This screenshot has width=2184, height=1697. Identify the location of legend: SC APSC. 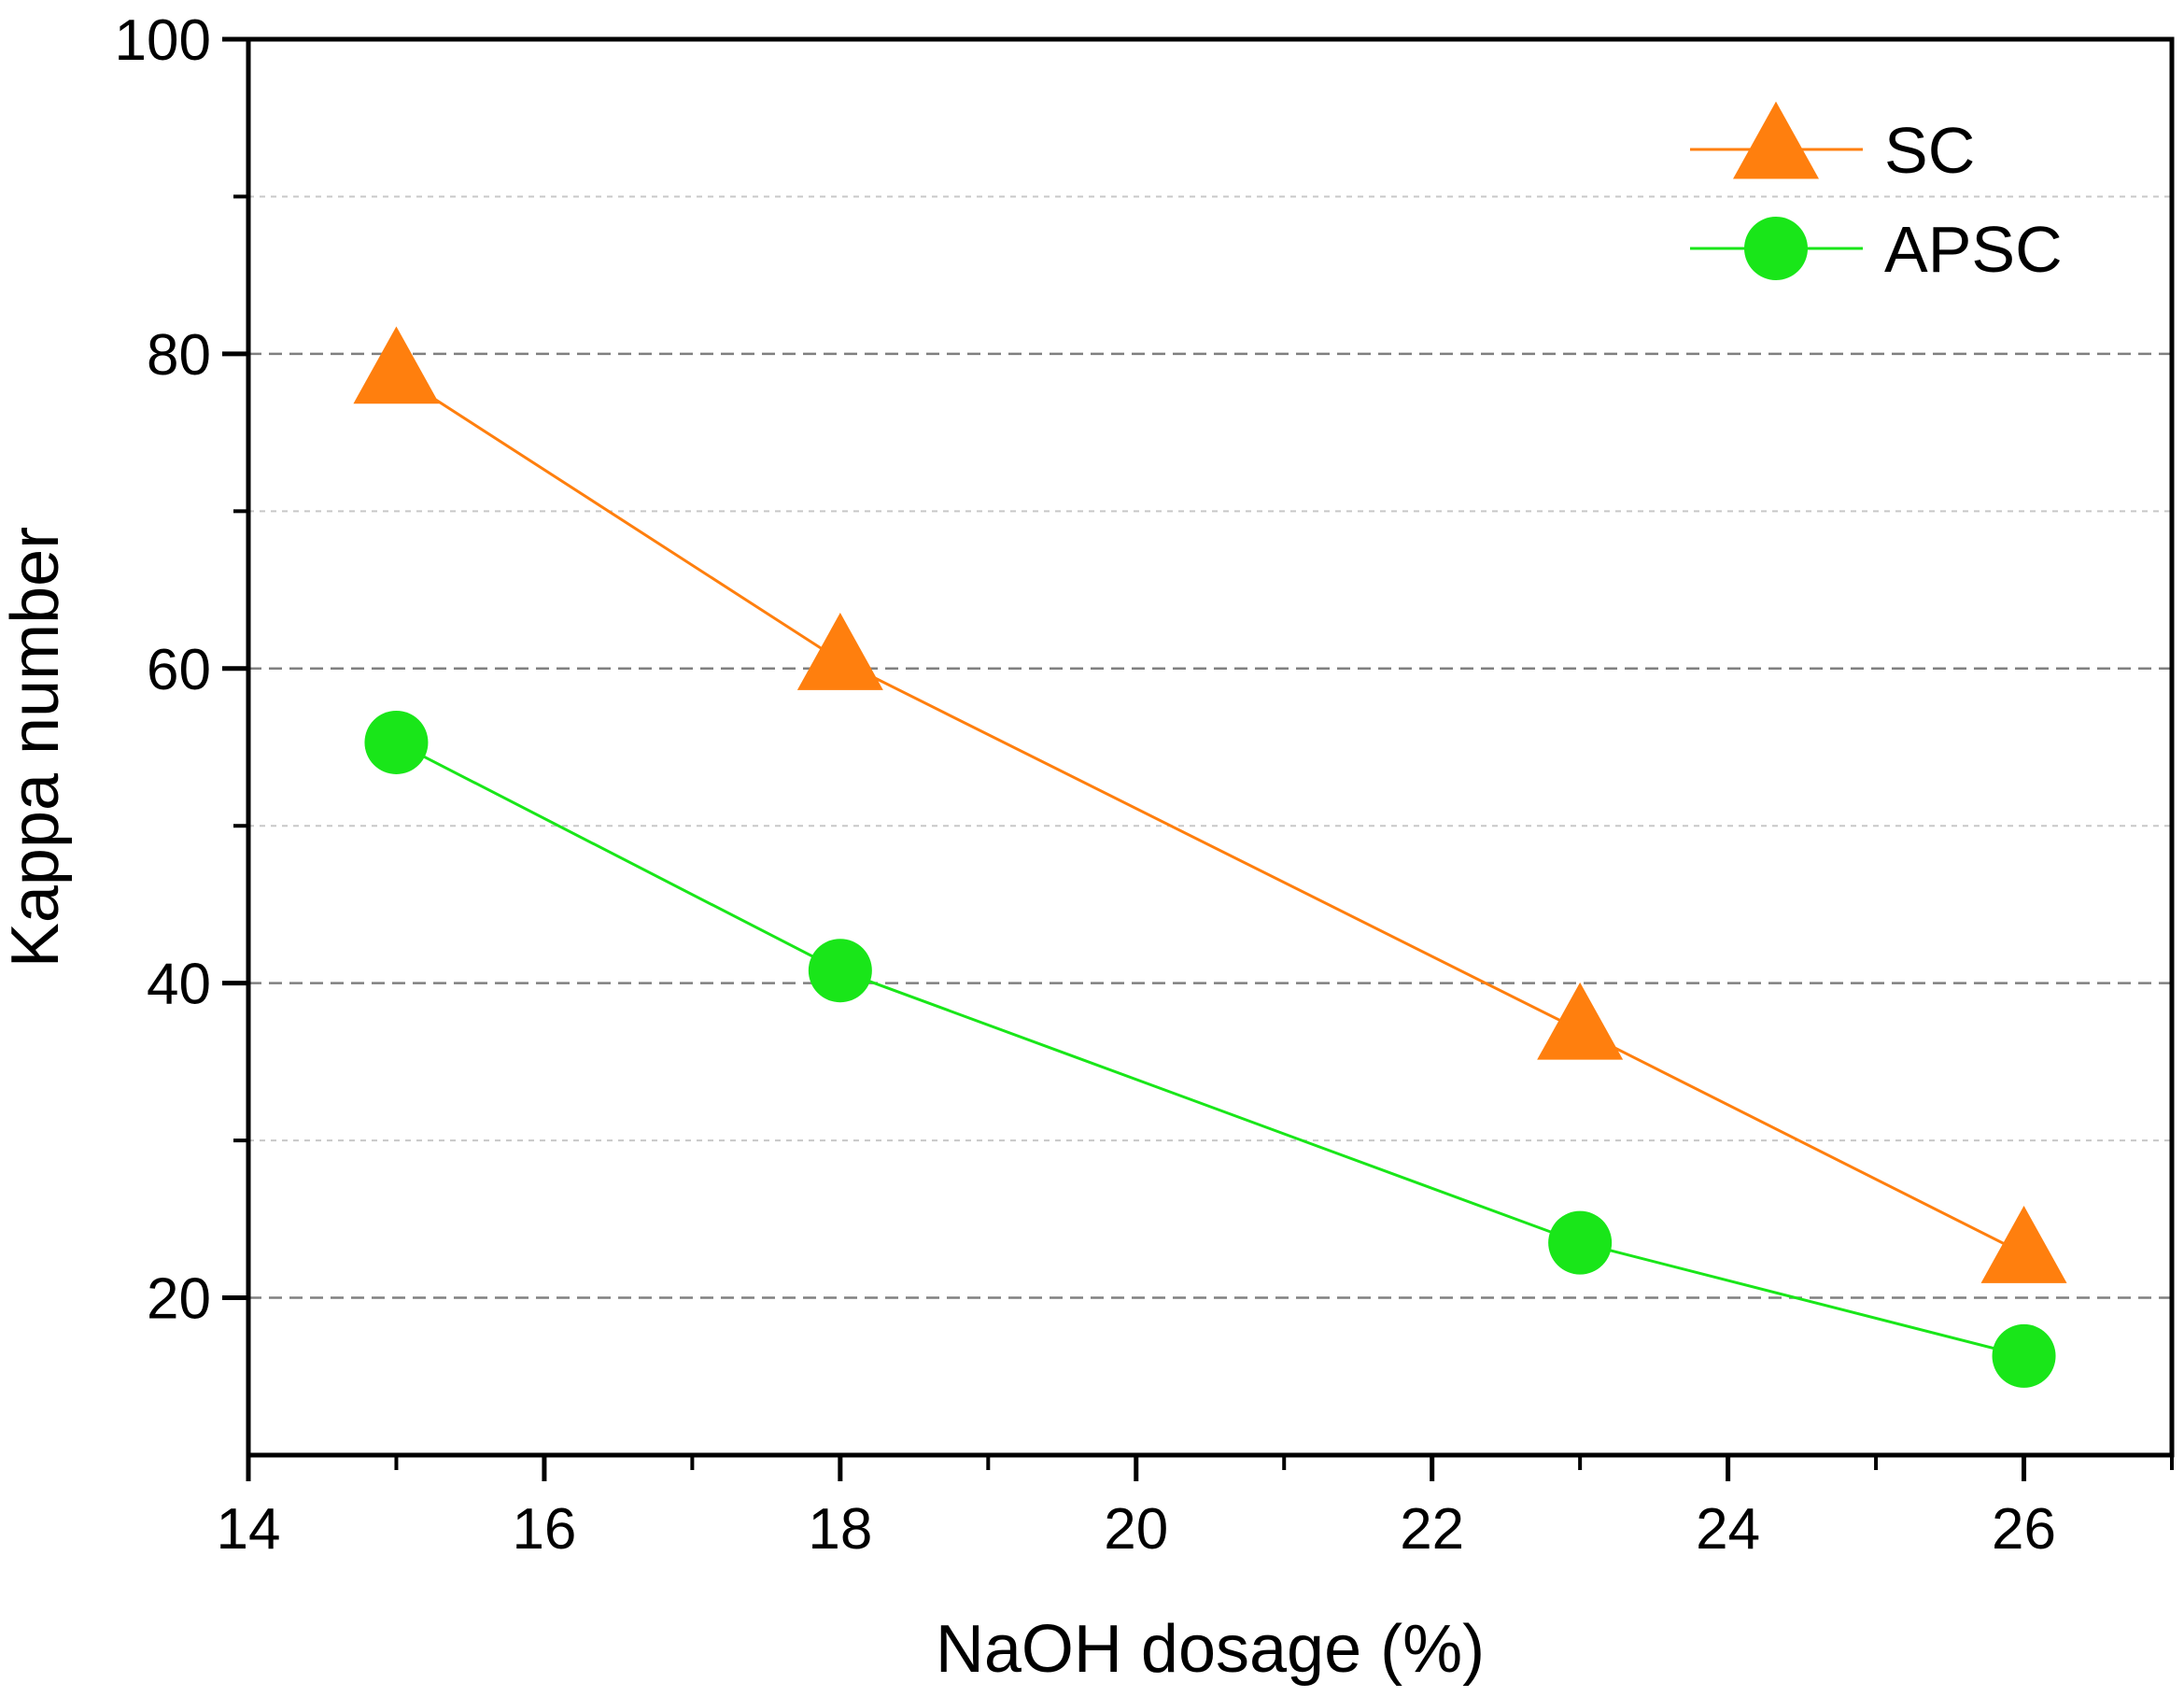
(1876, 193).